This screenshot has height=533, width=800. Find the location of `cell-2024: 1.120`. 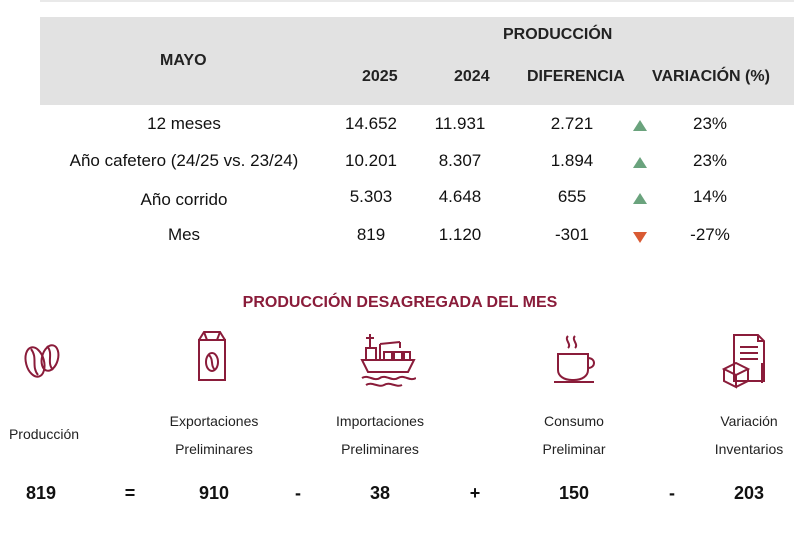

cell-2024: 1.120 is located at coordinates (460, 234).